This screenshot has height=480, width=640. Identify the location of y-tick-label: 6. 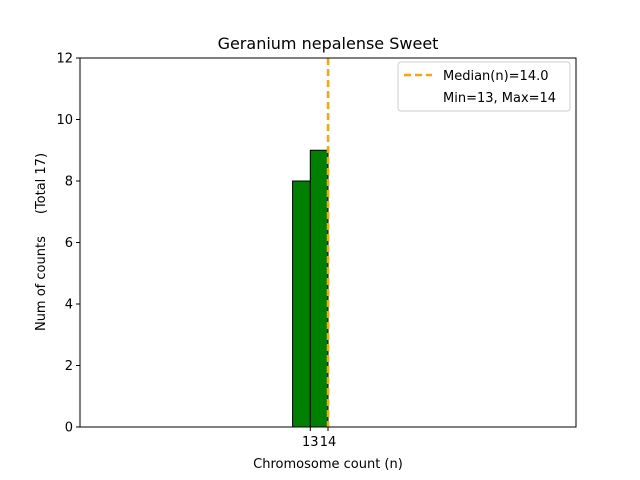
(69, 243).